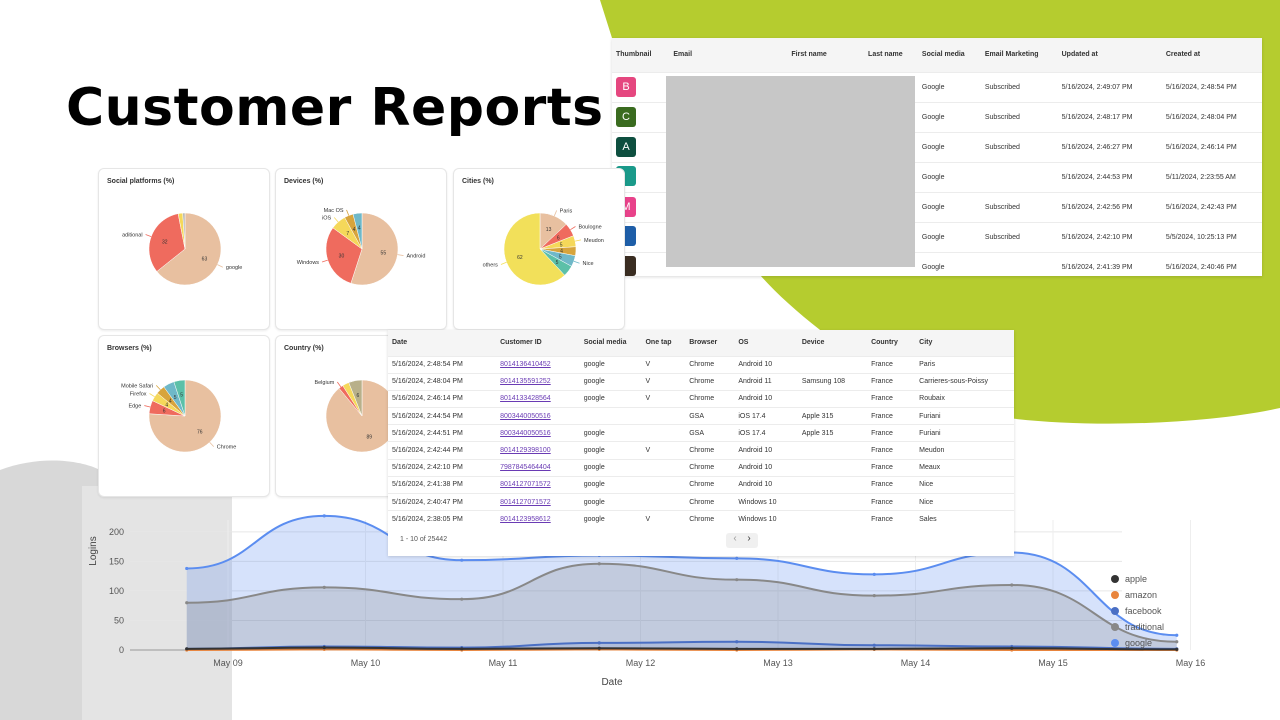 This screenshot has height=720, width=1280. I want to click on column-header: Created at, so click(1211, 55).